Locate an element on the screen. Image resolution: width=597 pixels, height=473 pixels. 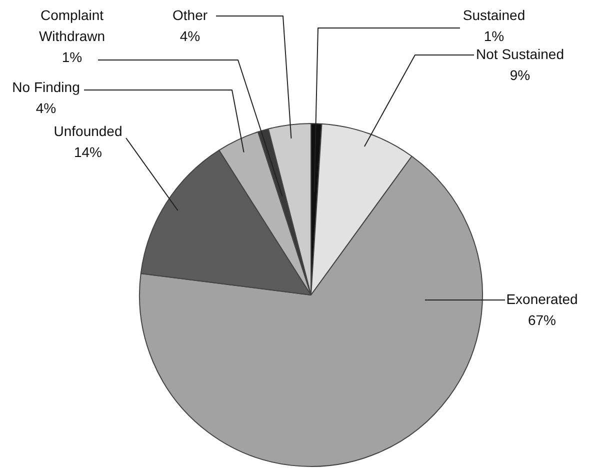
slice-label: Sustained is located at coordinates (494, 14).